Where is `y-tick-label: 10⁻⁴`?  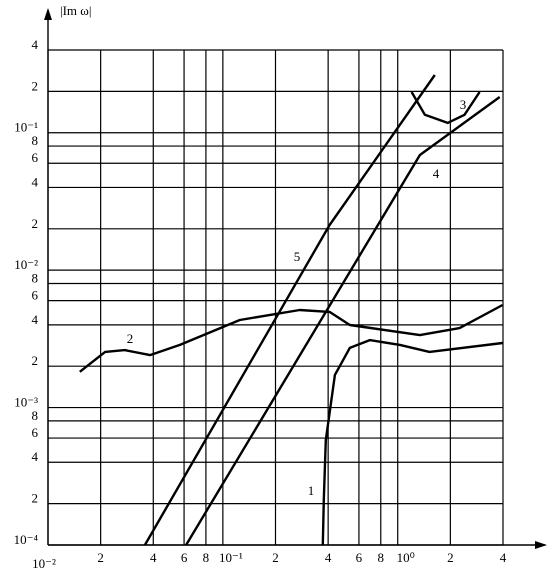 y-tick-label: 10⁻⁴ is located at coordinates (26, 539).